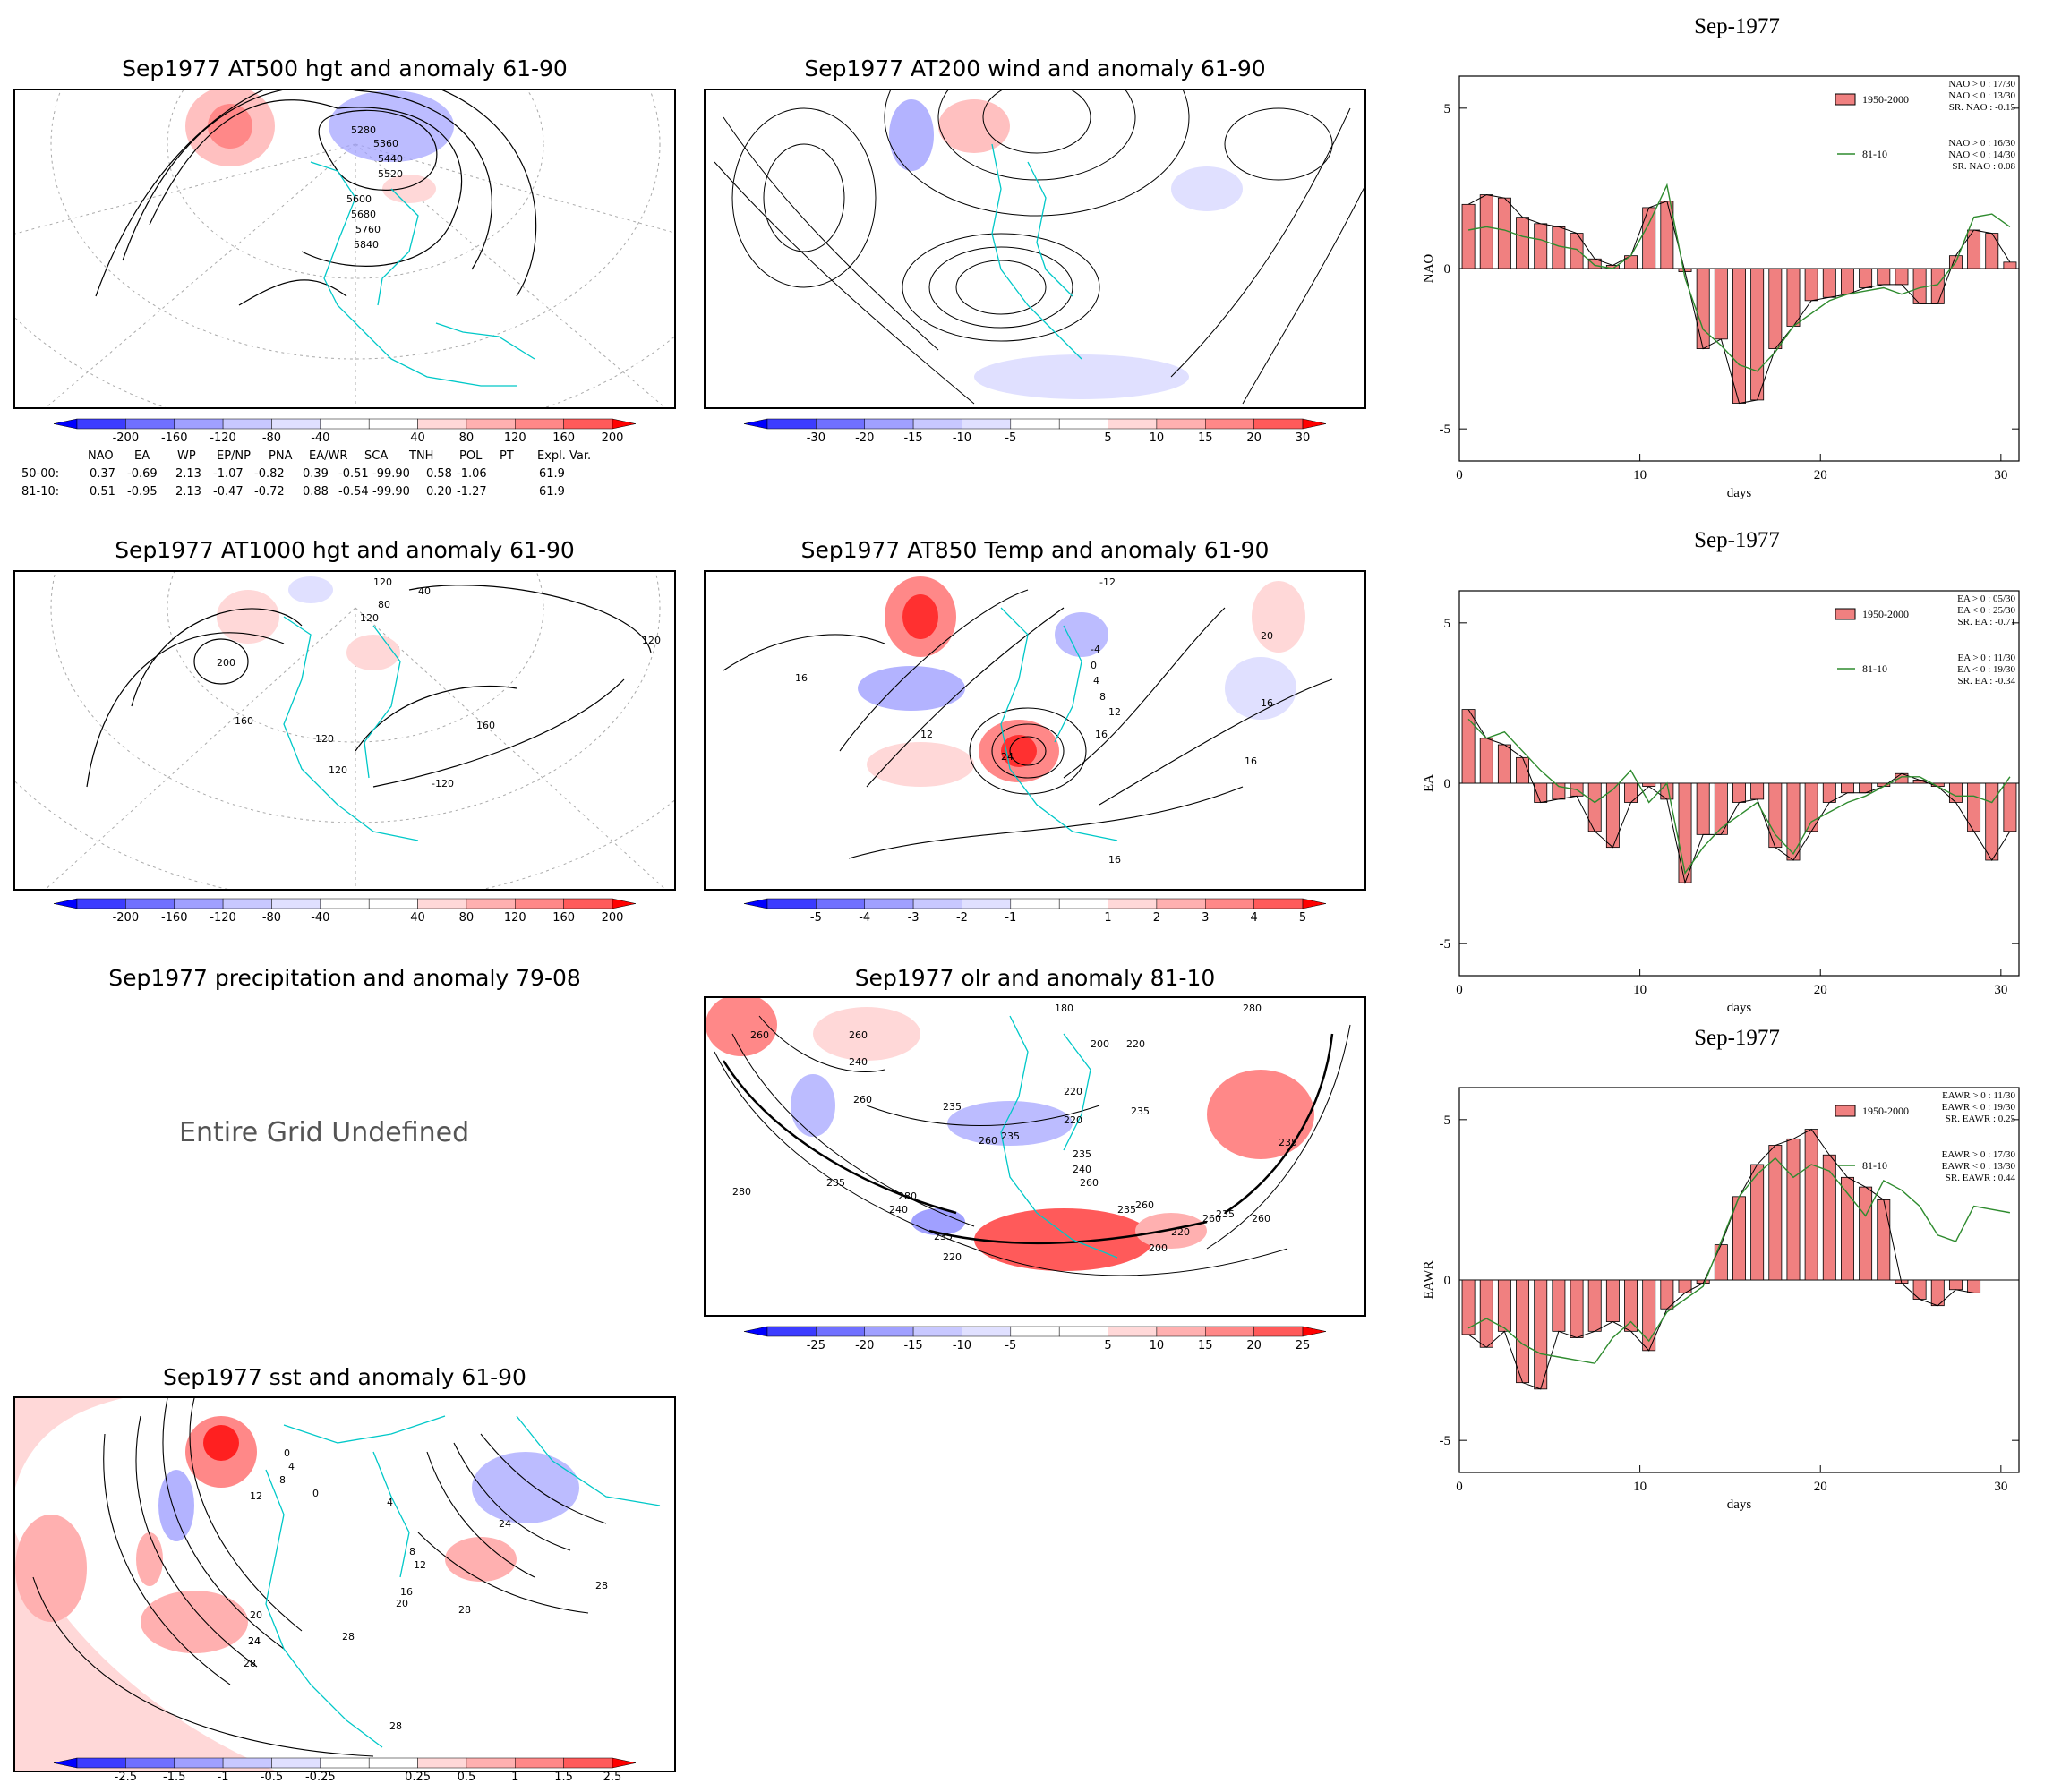  Describe the element at coordinates (385, 143) in the screenshot. I see `contour-label: 5360` at that location.